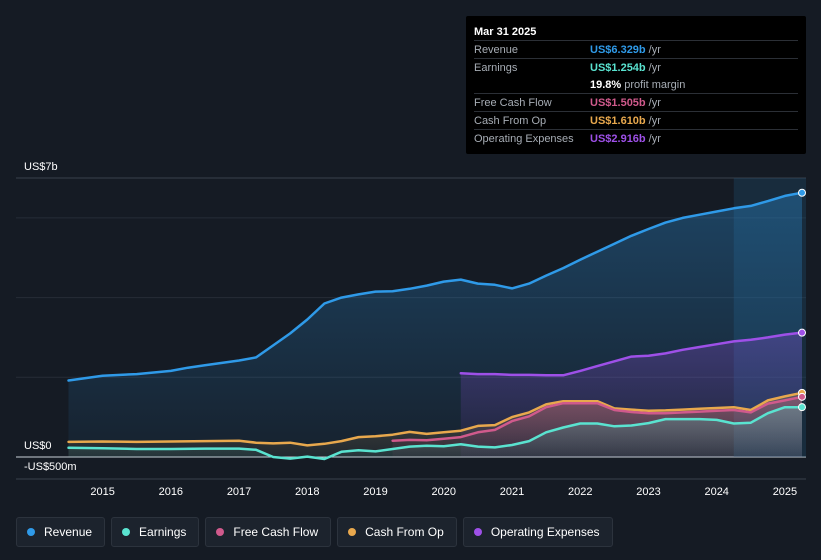 Image resolution: width=821 pixels, height=560 pixels. Describe the element at coordinates (648, 492) in the screenshot. I see `x-tick-label: 2023` at that location.